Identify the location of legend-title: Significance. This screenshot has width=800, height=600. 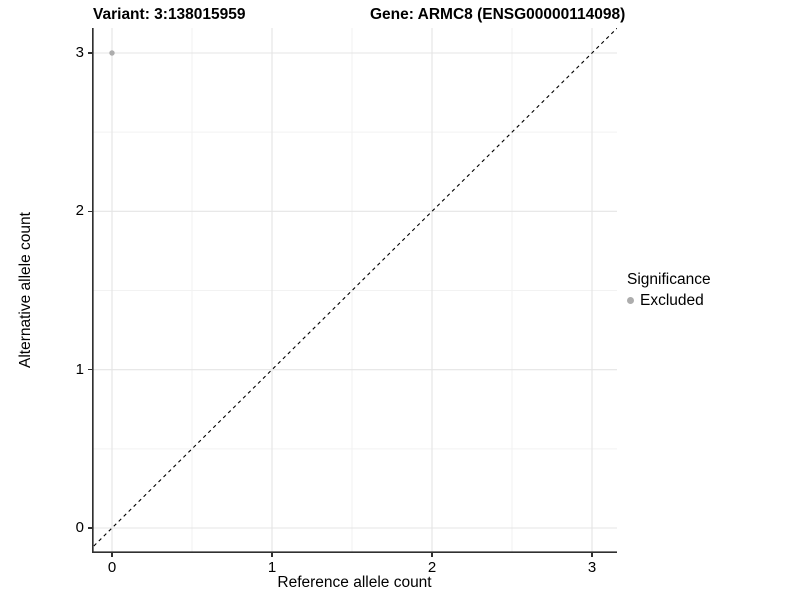
(669, 279).